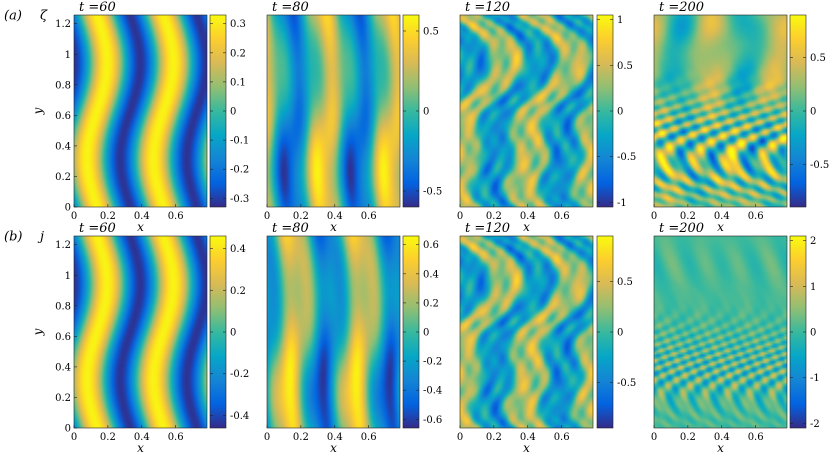  What do you see at coordinates (681, 228) in the screenshot?
I see `panel-title: t =200` at bounding box center [681, 228].